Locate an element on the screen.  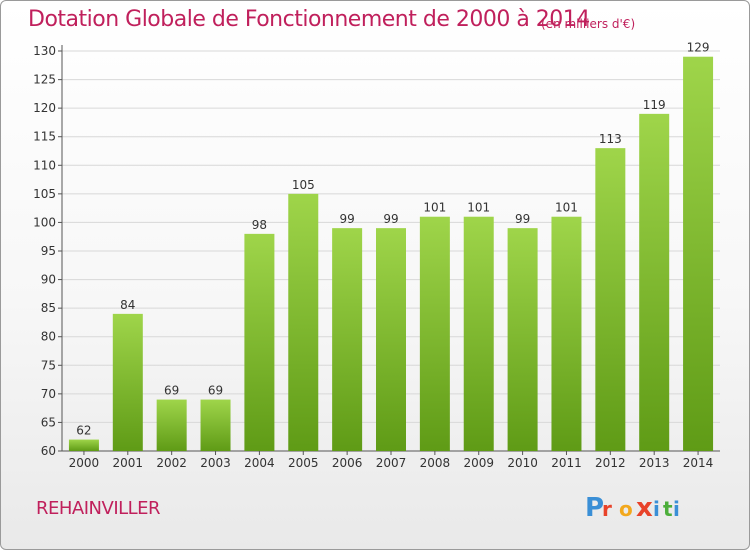
y-tick-label: 75 is located at coordinates (48, 365).